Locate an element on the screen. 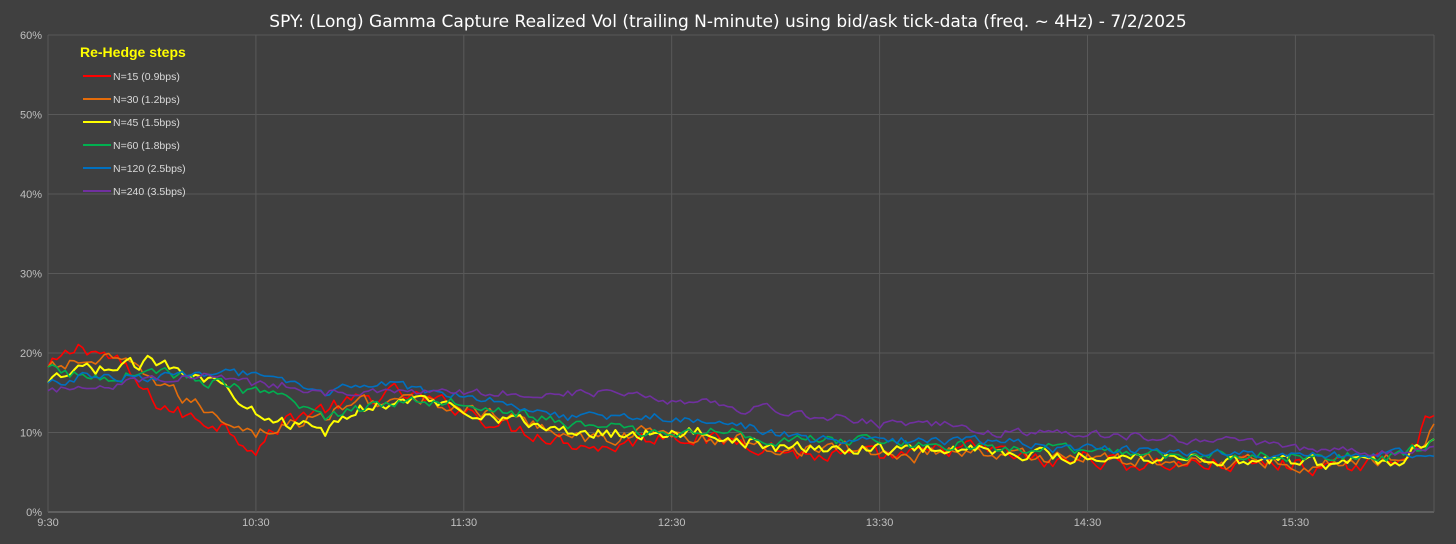  y-tick-label: 0% is located at coordinates (34, 513).